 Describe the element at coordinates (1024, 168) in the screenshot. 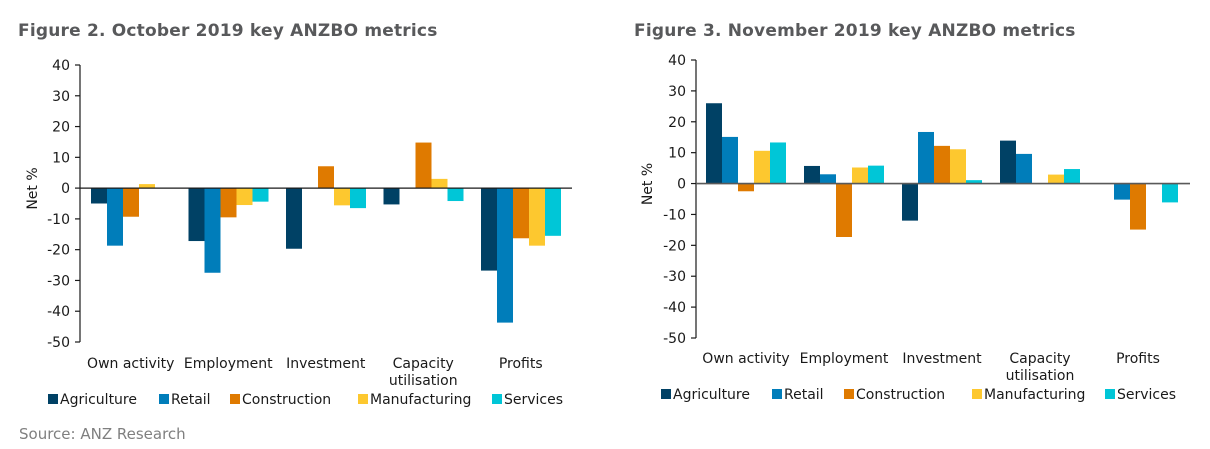

I see `bar-retail-capacity-utilisation` at that location.